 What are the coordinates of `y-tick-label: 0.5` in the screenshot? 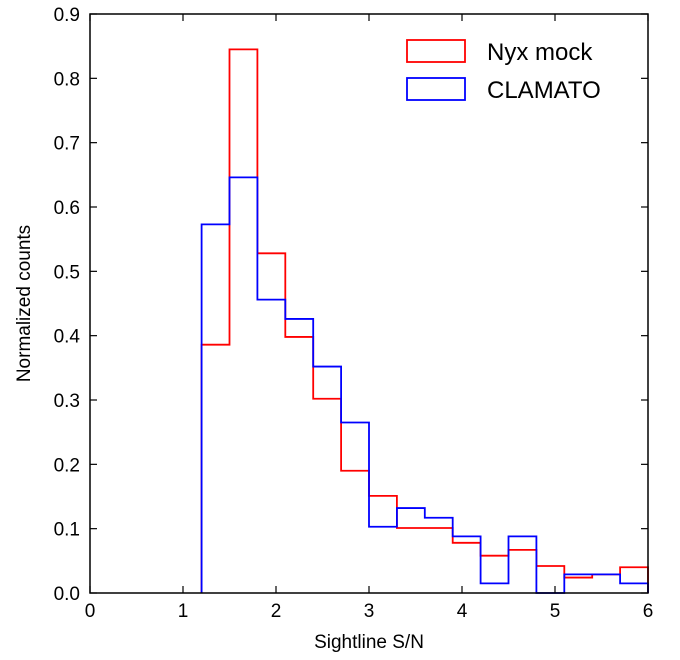 It's located at (67, 272).